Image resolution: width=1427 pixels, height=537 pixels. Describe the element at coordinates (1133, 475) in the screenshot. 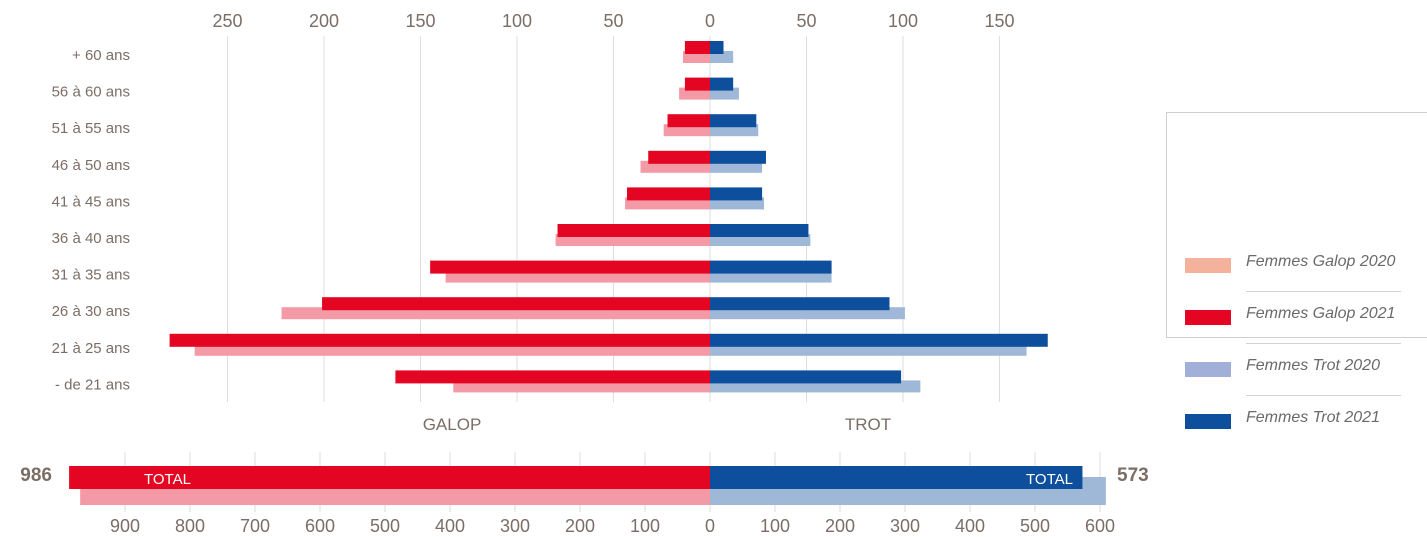

I see `trot-total-value: 573` at that location.